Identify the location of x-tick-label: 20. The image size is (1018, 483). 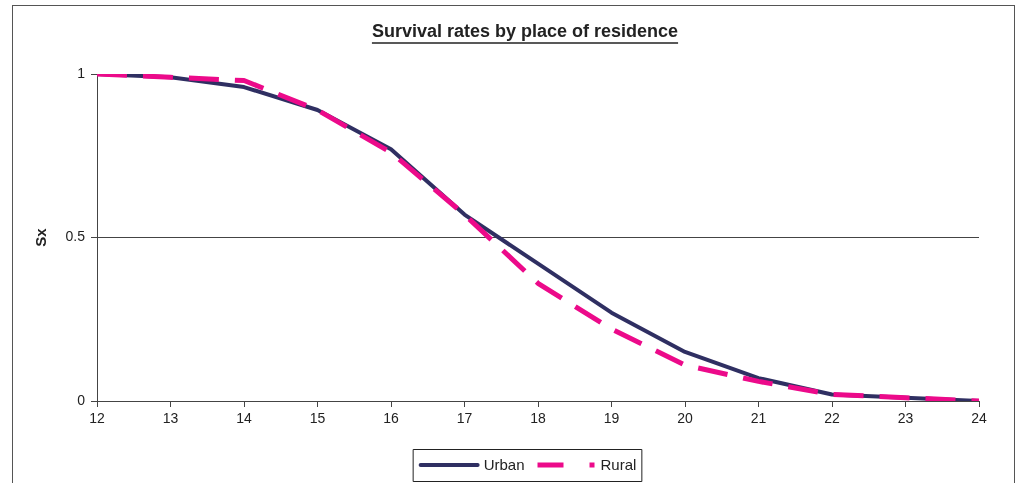
(685, 418).